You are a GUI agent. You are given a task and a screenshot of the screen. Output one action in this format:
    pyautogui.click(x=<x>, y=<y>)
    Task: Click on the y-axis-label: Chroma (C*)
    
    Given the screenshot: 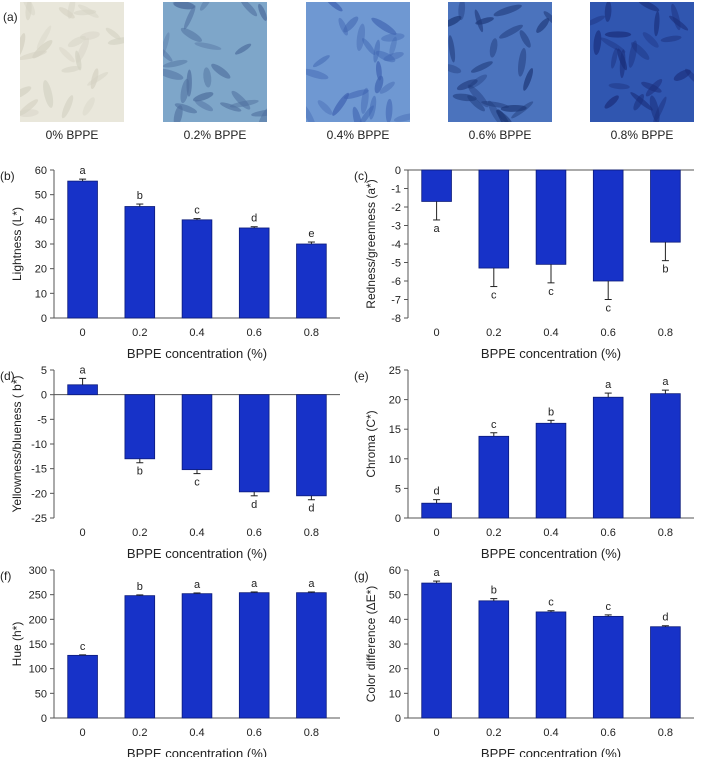 What is the action you would take?
    pyautogui.click(x=371, y=443)
    